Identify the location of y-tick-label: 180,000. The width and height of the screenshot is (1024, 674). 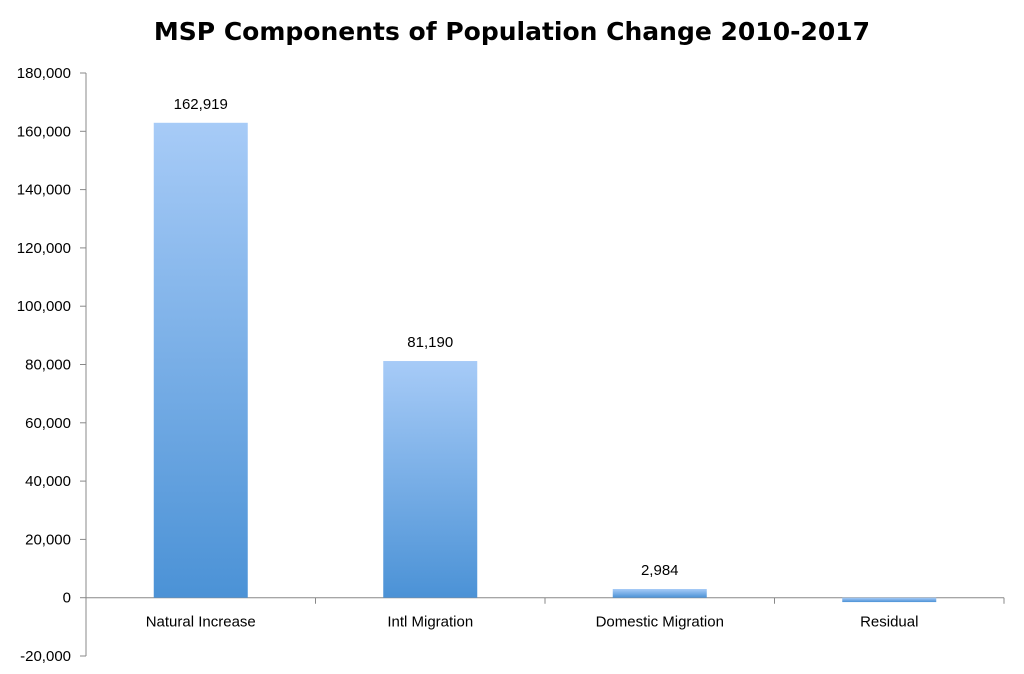
(44, 73).